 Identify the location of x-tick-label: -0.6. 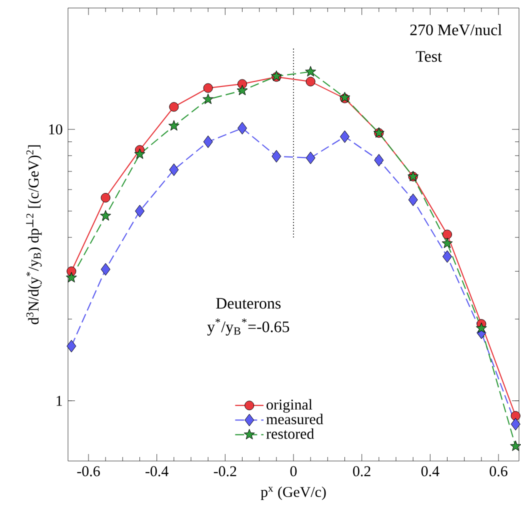
(88, 471).